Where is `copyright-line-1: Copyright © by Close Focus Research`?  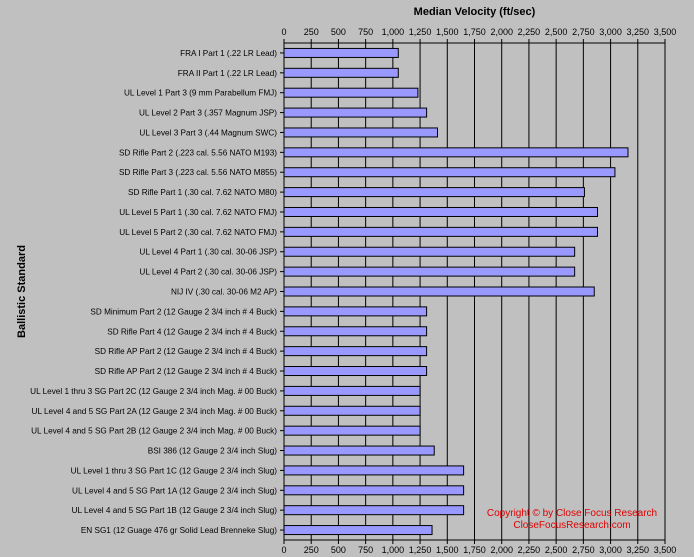 copyright-line-1: Copyright © by Close Focus Research is located at coordinates (572, 513).